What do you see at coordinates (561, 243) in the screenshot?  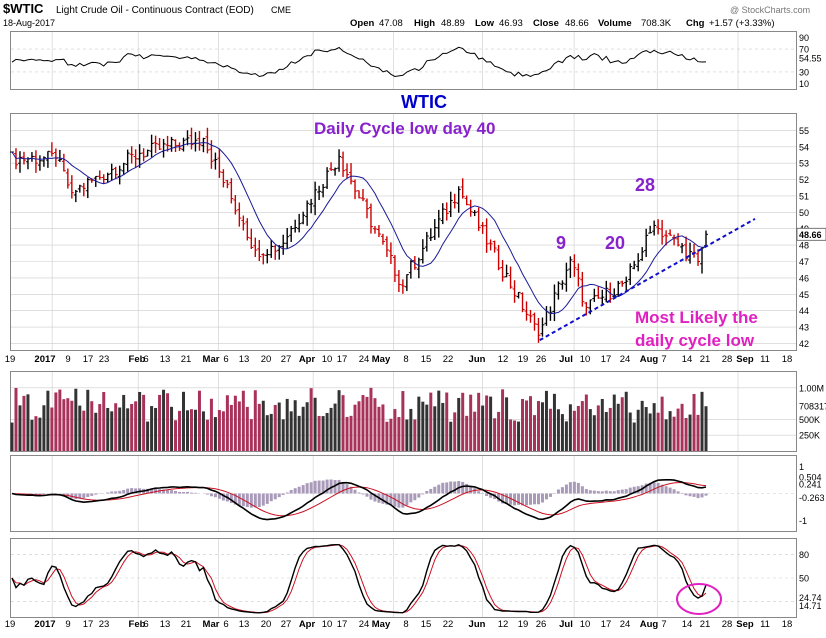 I see `annotation-day-9: 9` at bounding box center [561, 243].